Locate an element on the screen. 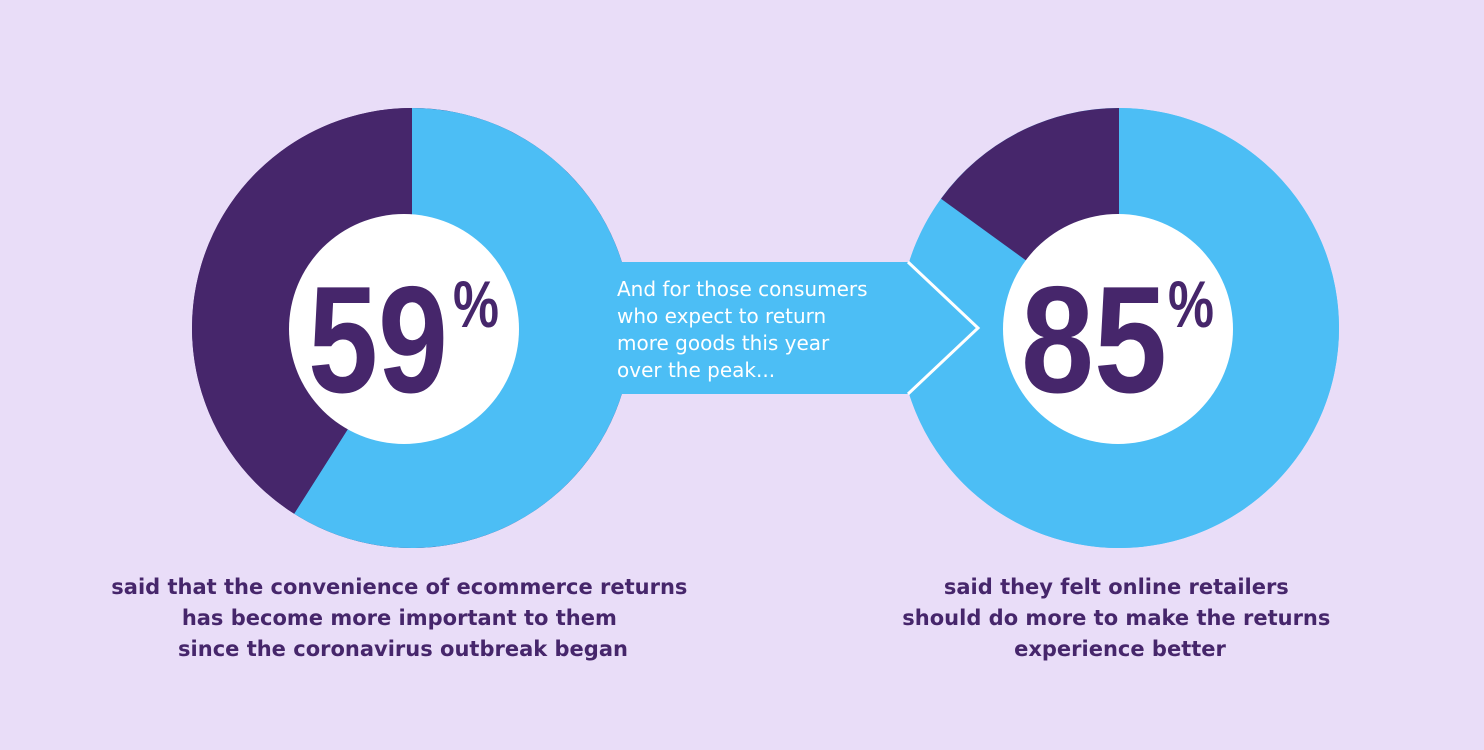 The width and height of the screenshot is (1484, 750). stat-right: 85 % is located at coordinates (1117, 340).